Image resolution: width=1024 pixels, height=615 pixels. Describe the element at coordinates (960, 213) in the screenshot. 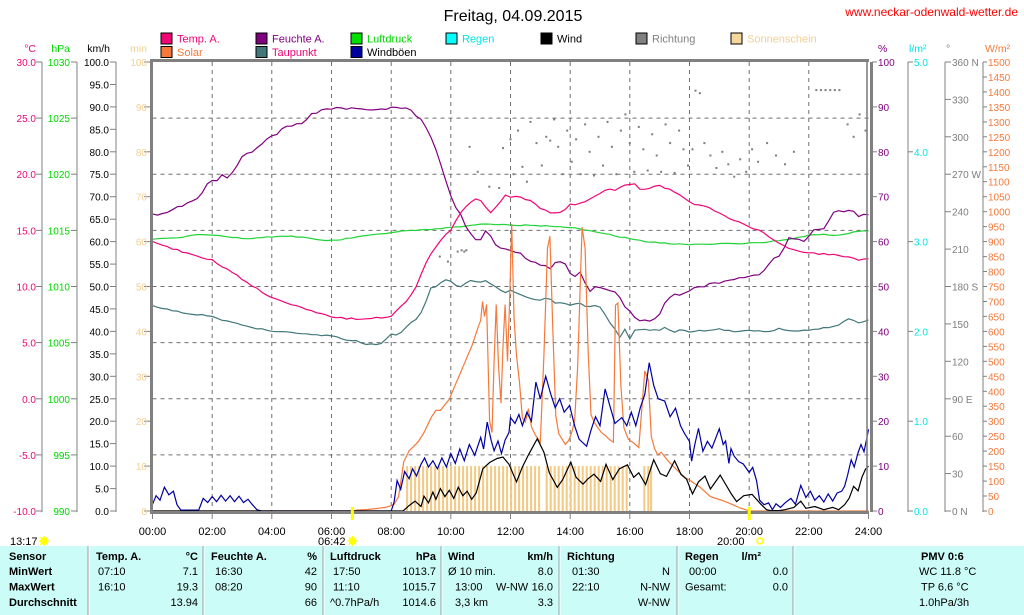

I see `svg-text: 240` at that location.